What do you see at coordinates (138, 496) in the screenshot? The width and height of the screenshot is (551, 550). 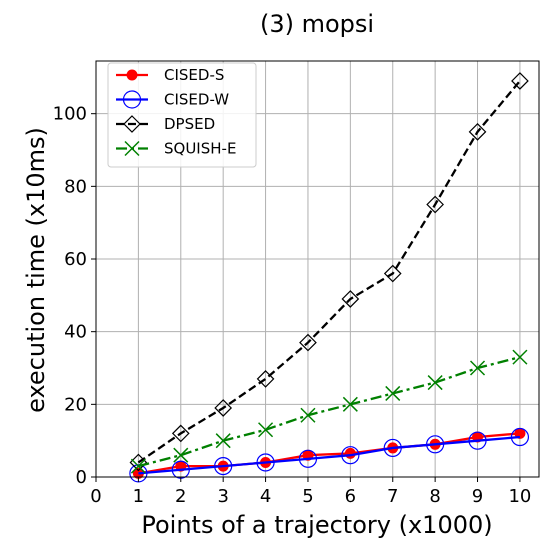 I see `x-tick-label: 1` at bounding box center [138, 496].